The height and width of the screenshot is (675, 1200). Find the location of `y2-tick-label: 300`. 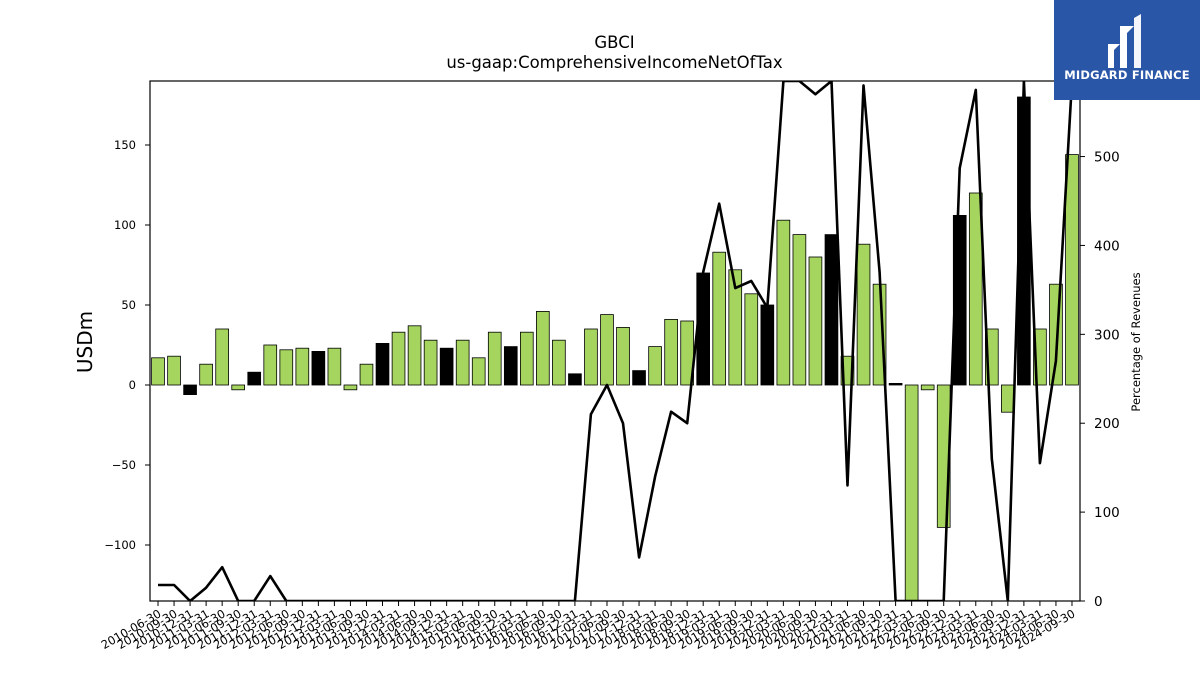

y2-tick-label: 300 is located at coordinates (1107, 335).